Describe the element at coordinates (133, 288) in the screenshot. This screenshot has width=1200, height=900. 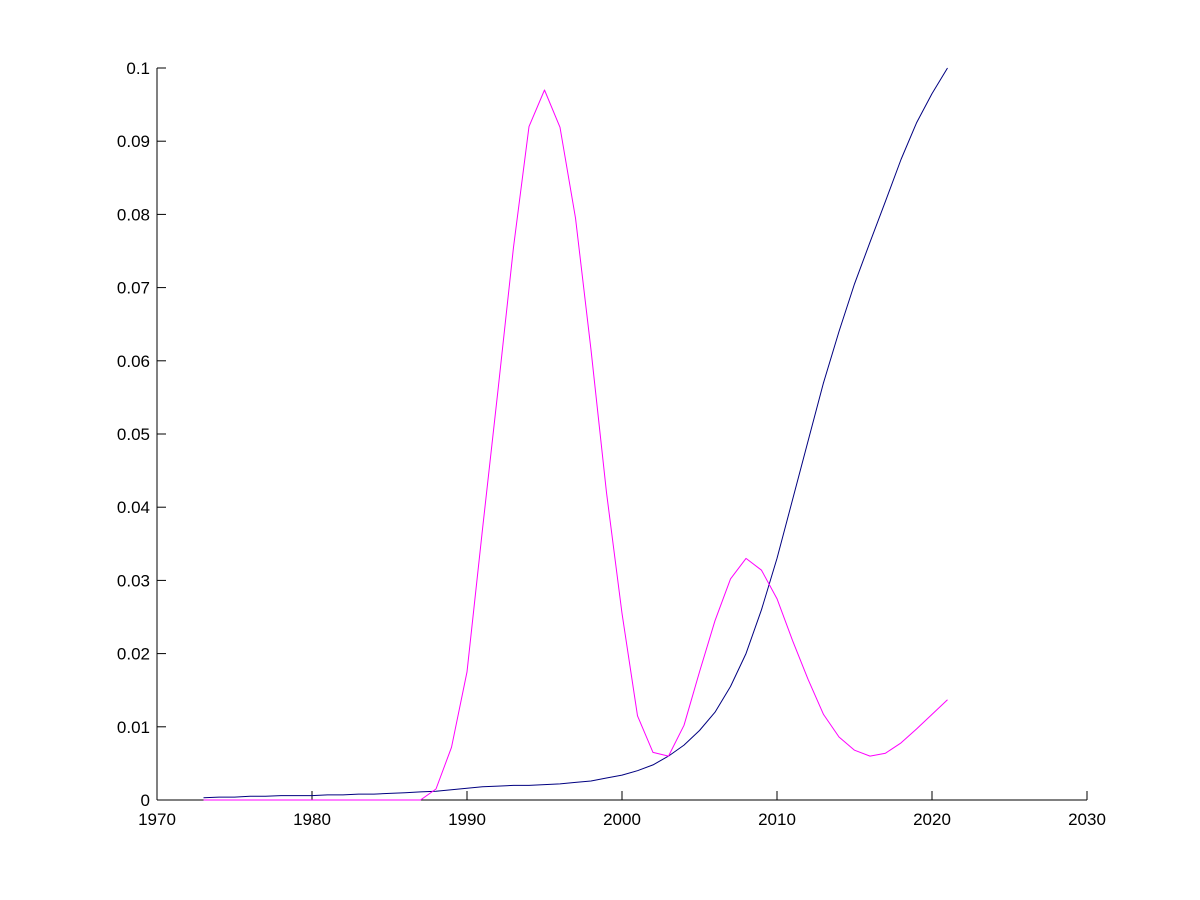
I see `y-tick-label: 0.07` at that location.